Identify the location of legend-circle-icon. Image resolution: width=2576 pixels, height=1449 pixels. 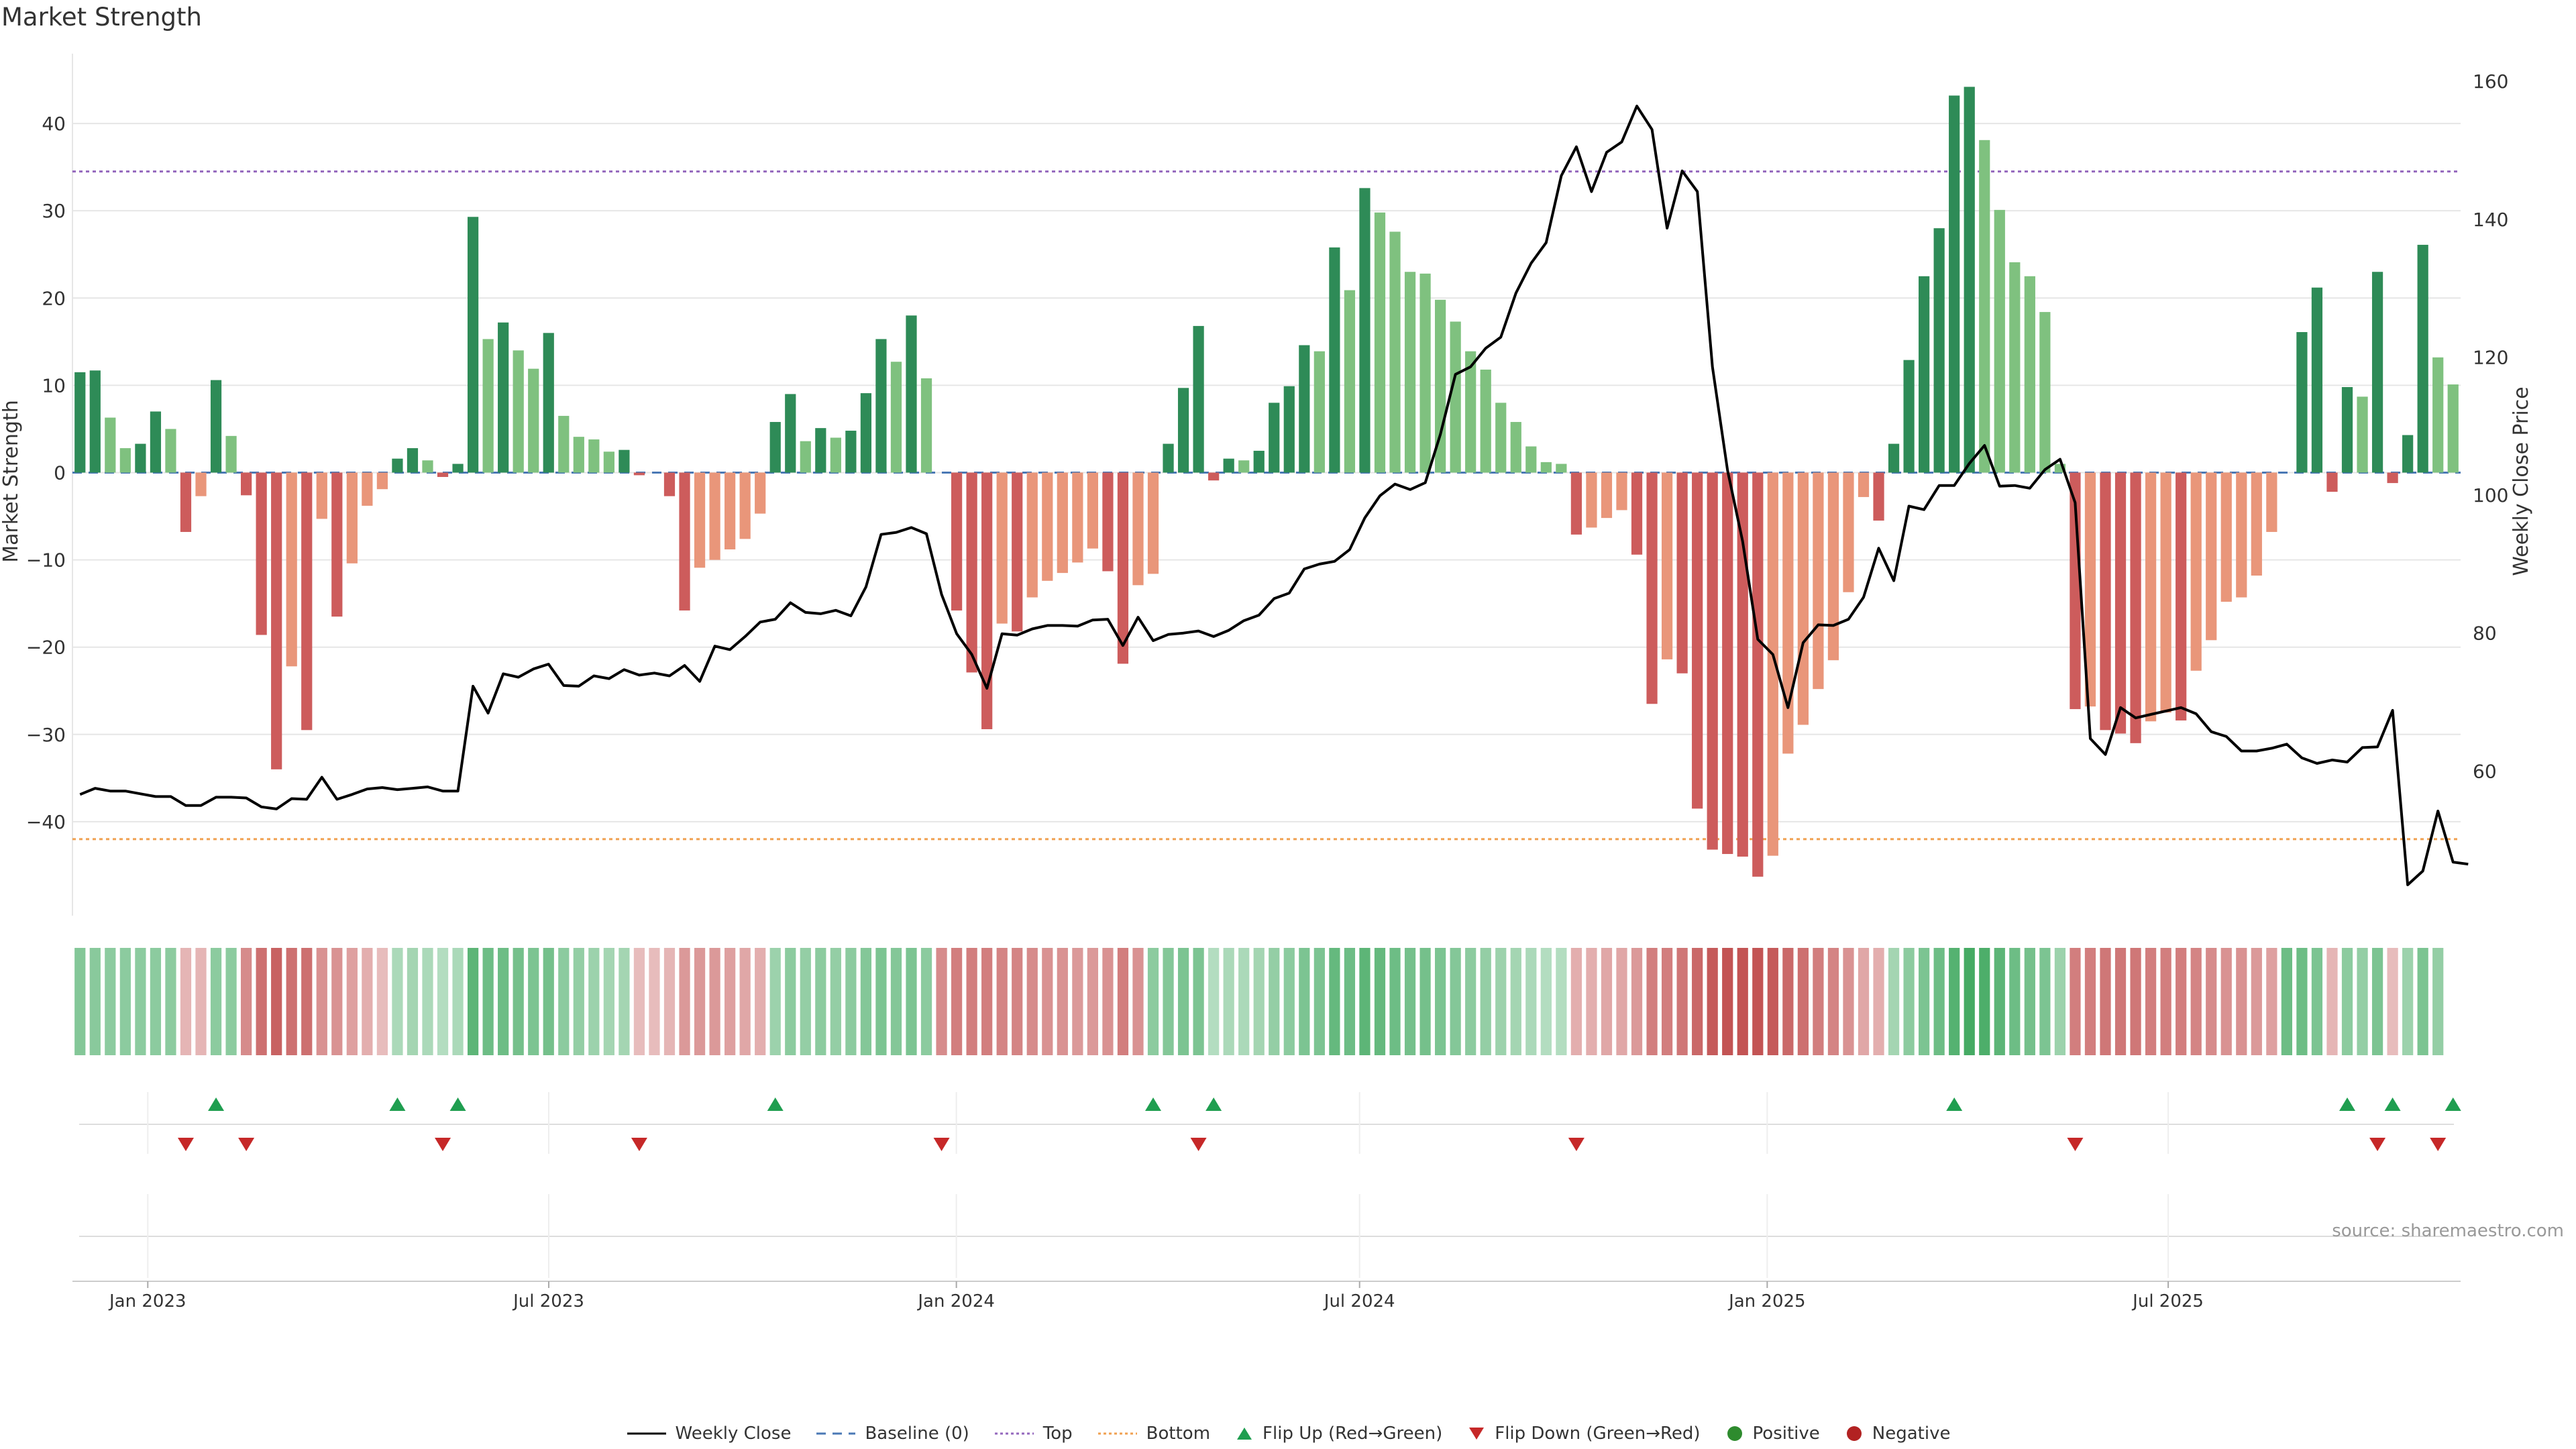
(1854, 1433).